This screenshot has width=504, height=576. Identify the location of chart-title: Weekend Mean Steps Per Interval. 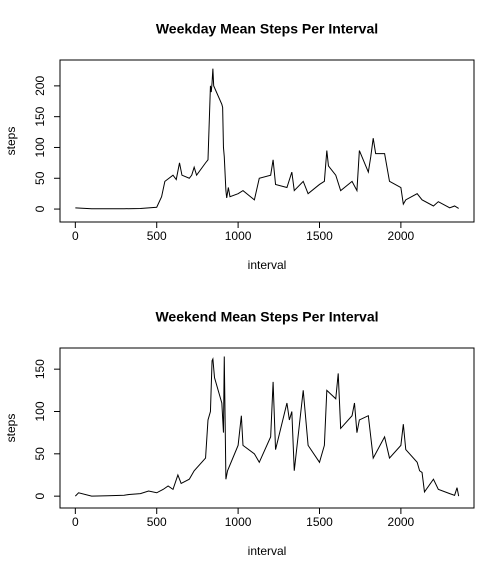
(266, 317).